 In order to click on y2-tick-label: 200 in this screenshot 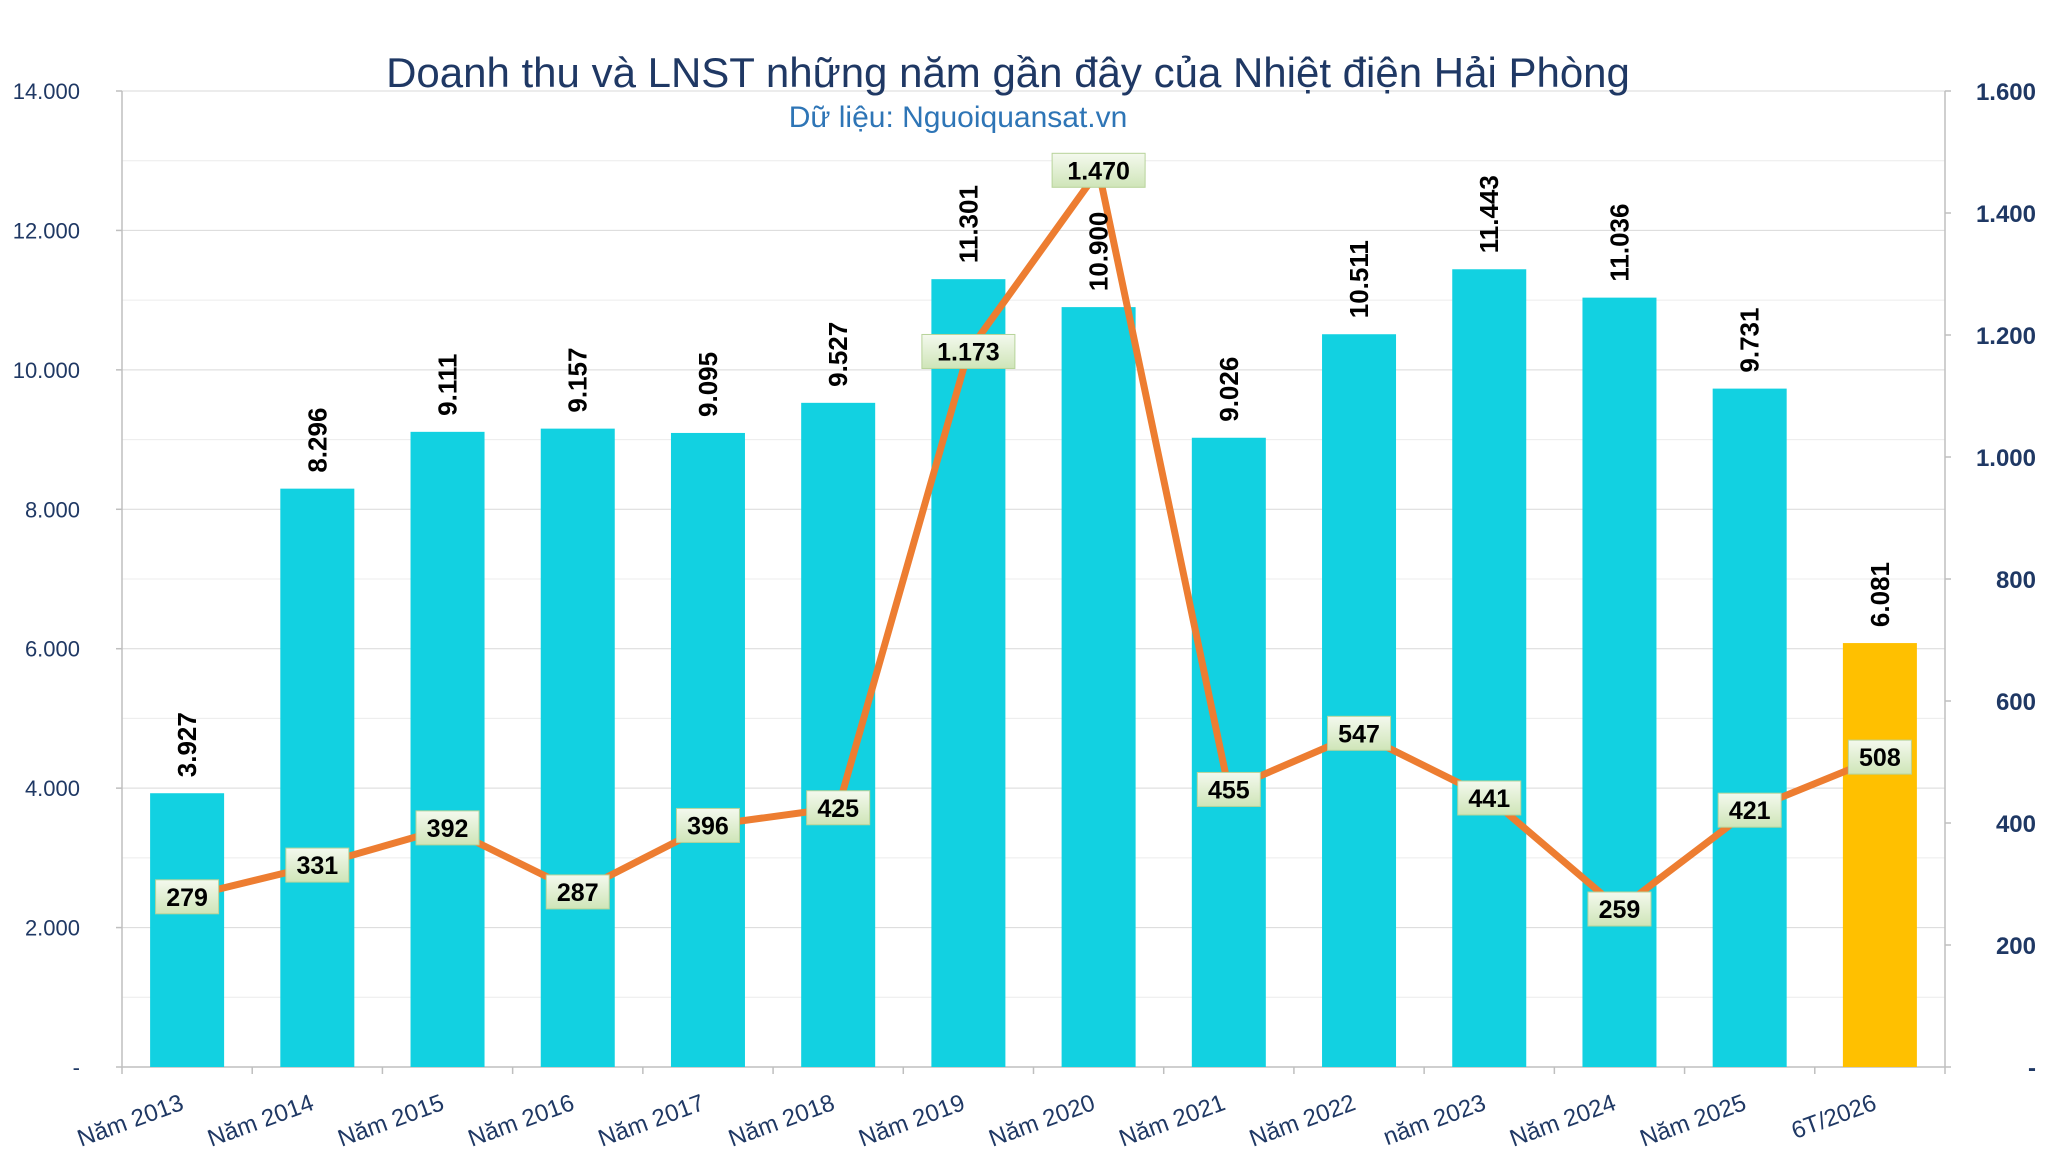, I will do `click(2016, 946)`.